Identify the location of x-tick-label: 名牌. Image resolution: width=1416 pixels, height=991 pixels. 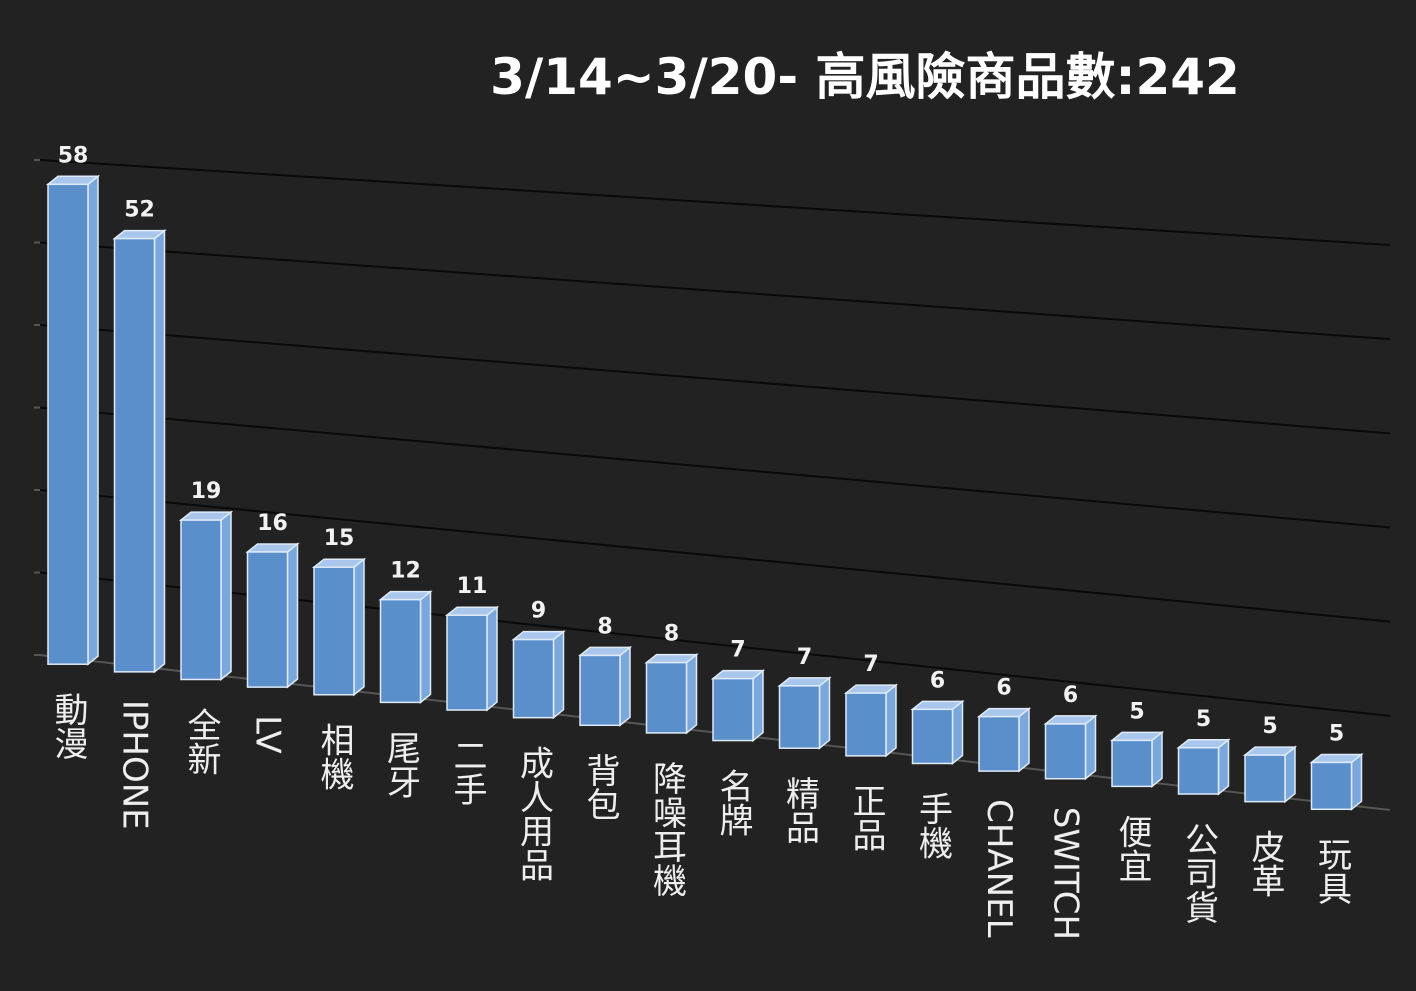
(733, 802).